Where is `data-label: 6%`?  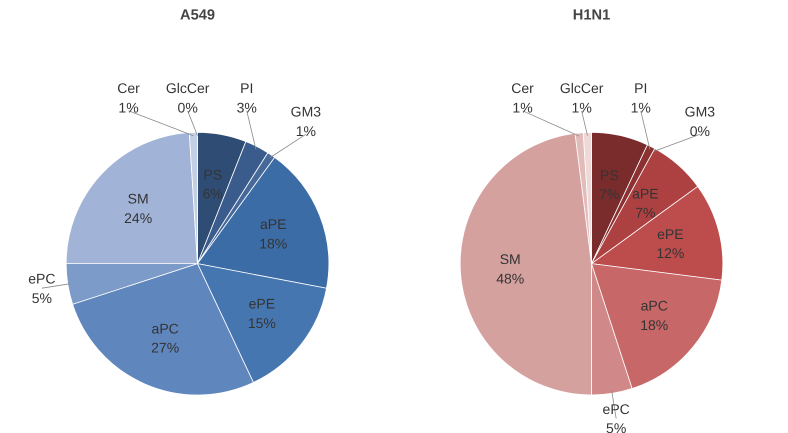
data-label: 6% is located at coordinates (212, 194).